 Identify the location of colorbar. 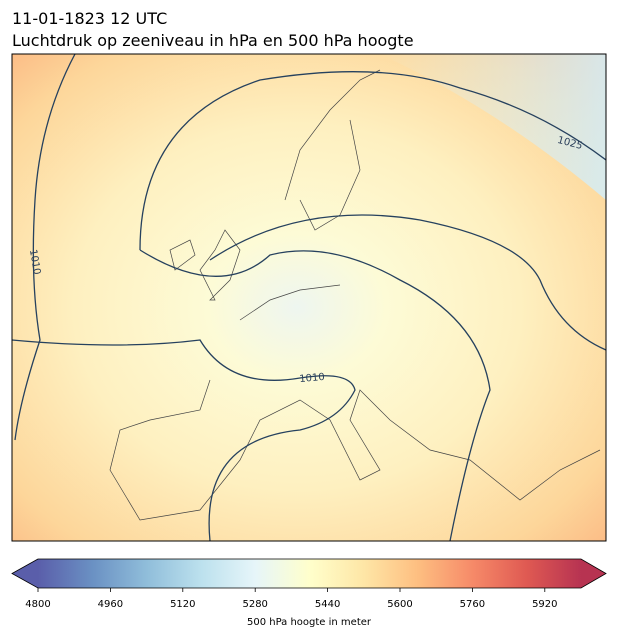
(309, 573).